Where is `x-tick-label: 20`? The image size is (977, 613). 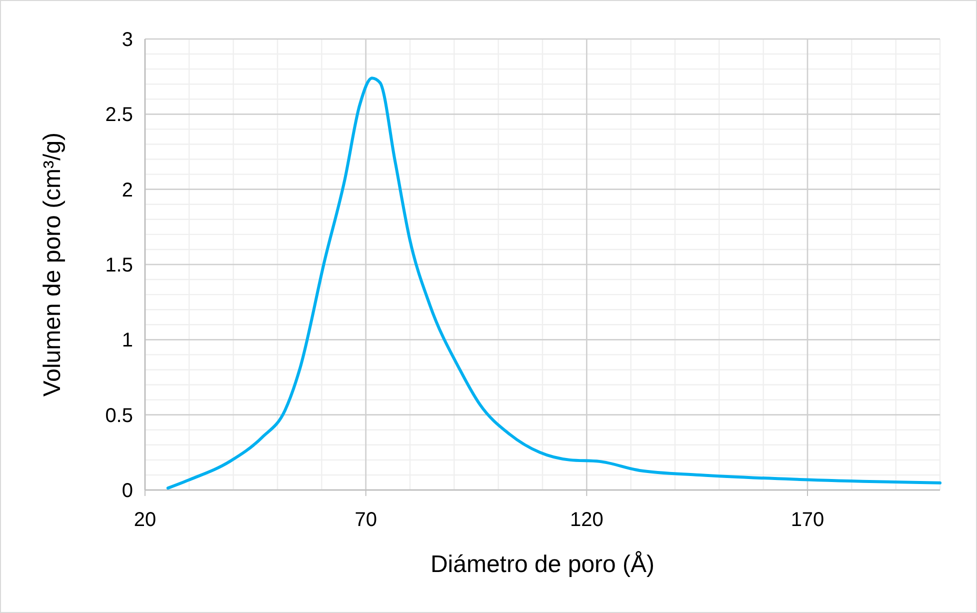
x-tick-label: 20 is located at coordinates (145, 520).